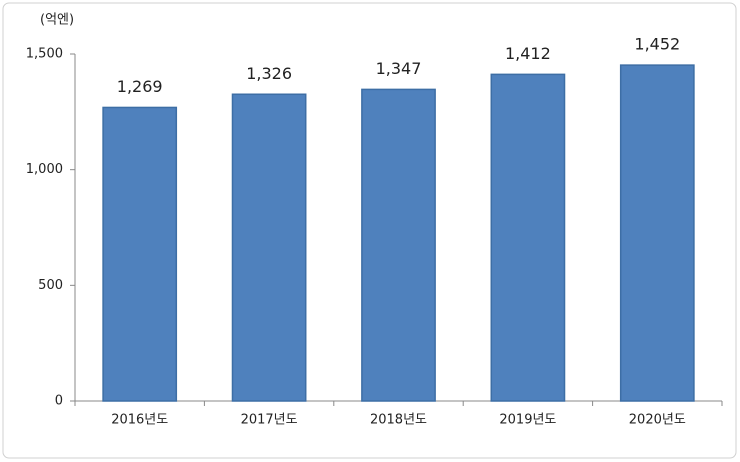 This screenshot has height=462, width=740. What do you see at coordinates (44, 169) in the screenshot?
I see `y-tick-label: 1,000` at bounding box center [44, 169].